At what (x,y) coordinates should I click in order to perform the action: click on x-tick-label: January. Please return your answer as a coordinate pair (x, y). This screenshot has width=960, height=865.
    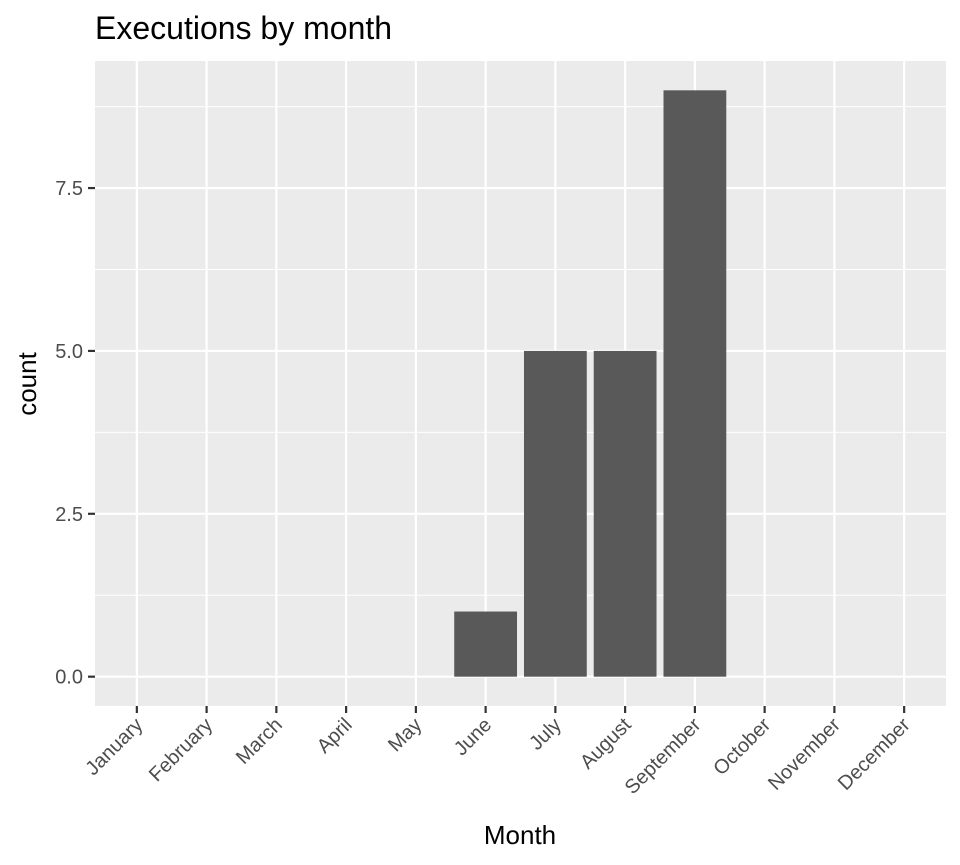
    Looking at the image, I should click on (115, 747).